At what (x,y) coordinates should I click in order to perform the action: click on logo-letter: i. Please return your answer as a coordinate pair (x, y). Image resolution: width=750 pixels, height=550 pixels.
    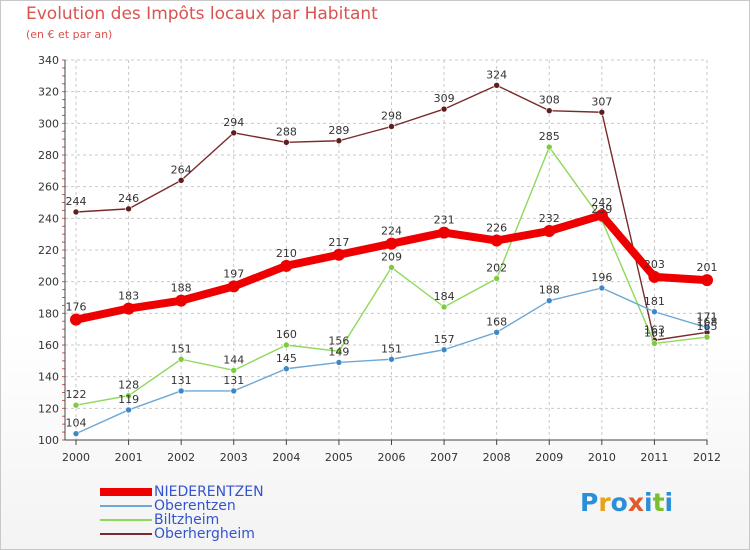
    Looking at the image, I should click on (669, 502).